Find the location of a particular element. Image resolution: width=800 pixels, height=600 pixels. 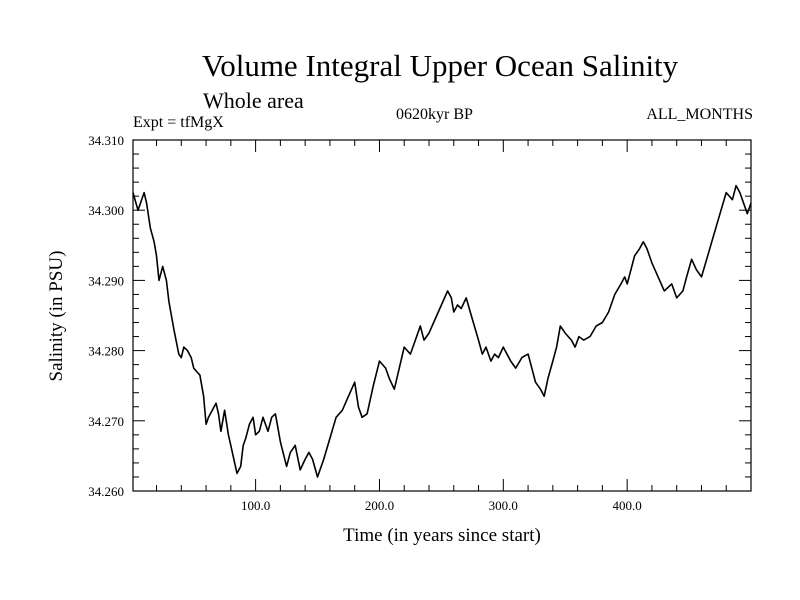

x-tick-label: 200.0 is located at coordinates (379, 505).